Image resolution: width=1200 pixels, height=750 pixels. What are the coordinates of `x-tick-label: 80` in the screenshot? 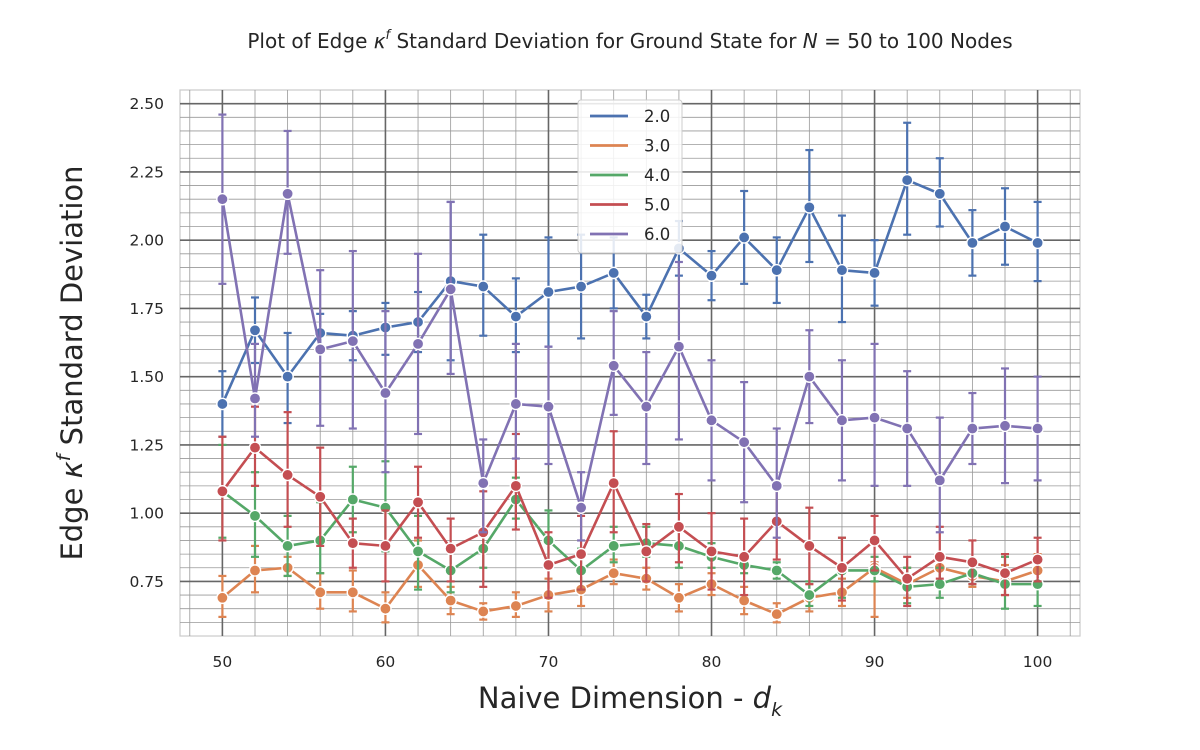 It's located at (712, 662).